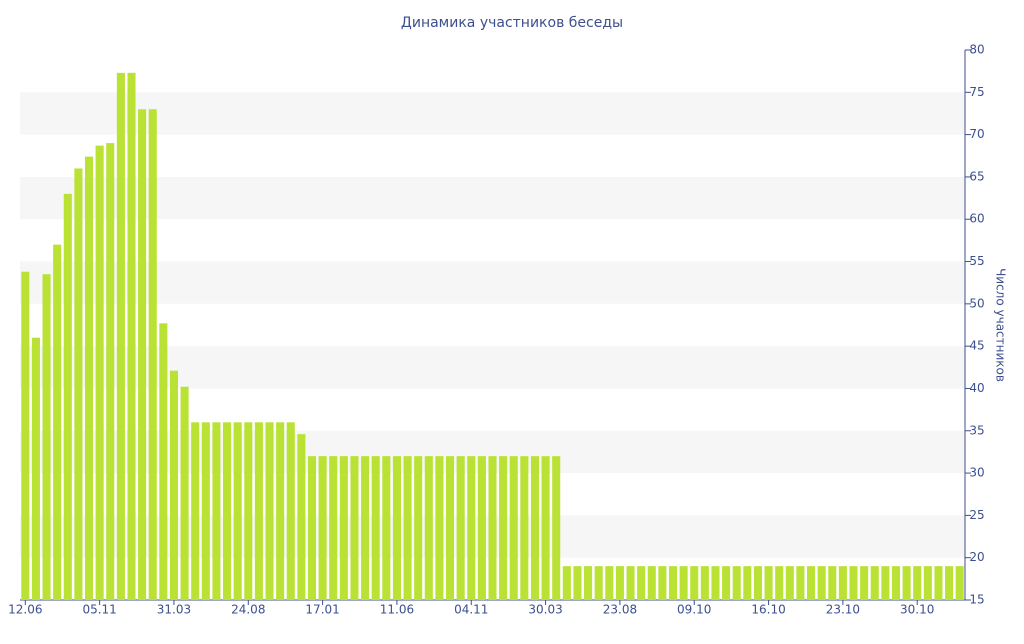 The height and width of the screenshot is (644, 1024). What do you see at coordinates (620, 610) in the screenshot?
I see `x-tick-label: 23.08` at bounding box center [620, 610].